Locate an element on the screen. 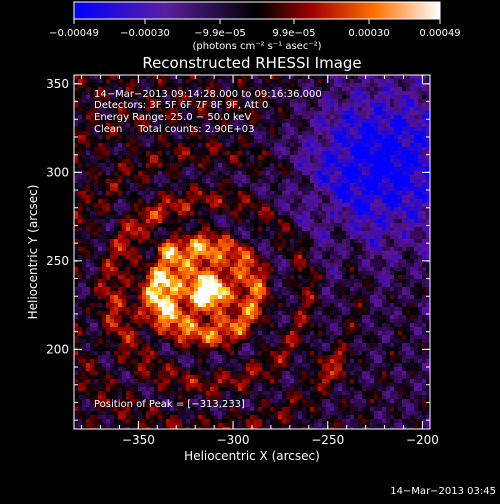  colorbar-tick-label: −0.00049 is located at coordinates (74, 33).